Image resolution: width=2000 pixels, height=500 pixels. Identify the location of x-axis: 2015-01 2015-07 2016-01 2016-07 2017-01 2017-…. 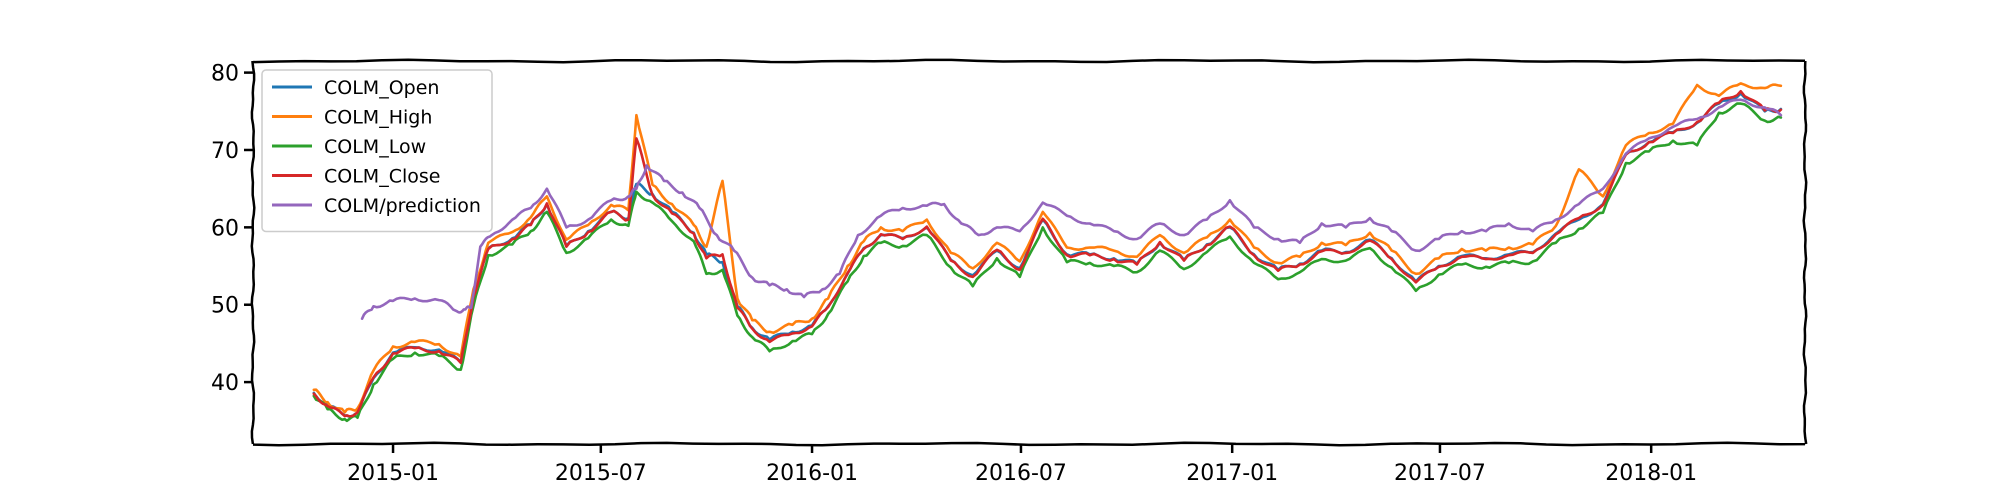
(1022, 465).